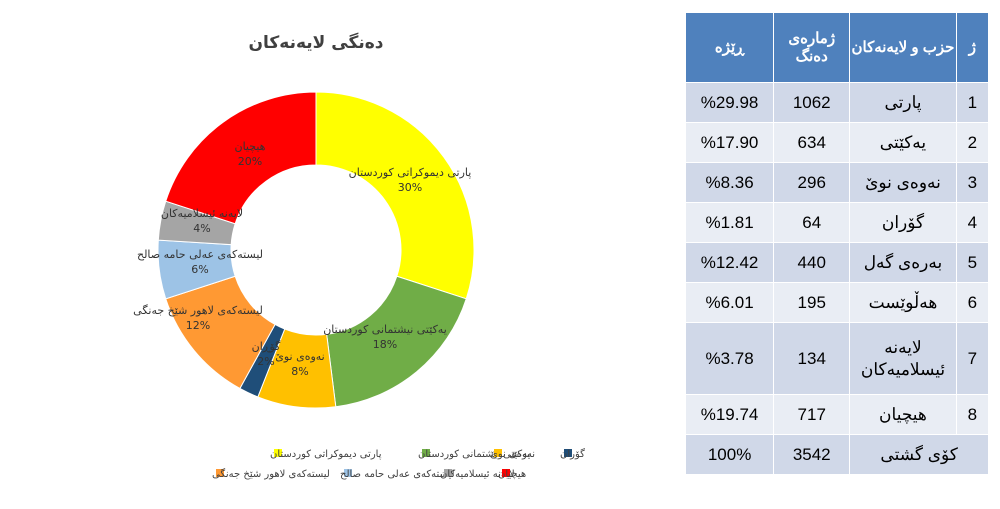 The image size is (1000, 509). I want to click on row-number: 4, so click(972, 222).